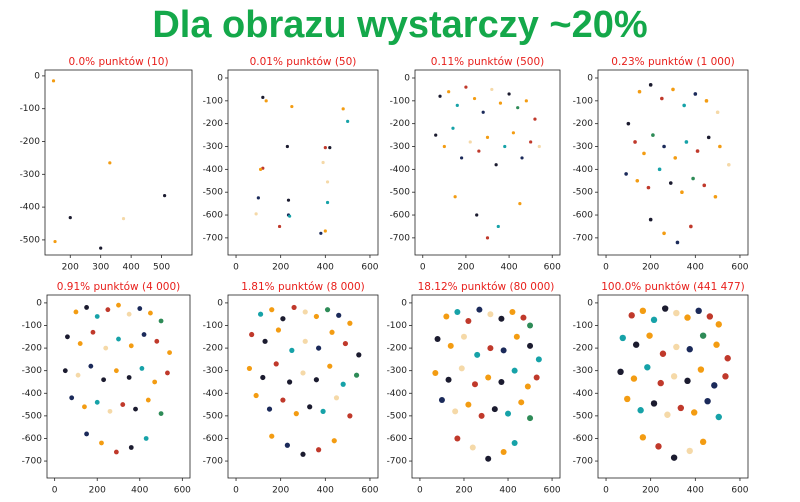  What do you see at coordinates (161, 268) in the screenshot?
I see `x-tick-label: 500` at bounding box center [161, 268].